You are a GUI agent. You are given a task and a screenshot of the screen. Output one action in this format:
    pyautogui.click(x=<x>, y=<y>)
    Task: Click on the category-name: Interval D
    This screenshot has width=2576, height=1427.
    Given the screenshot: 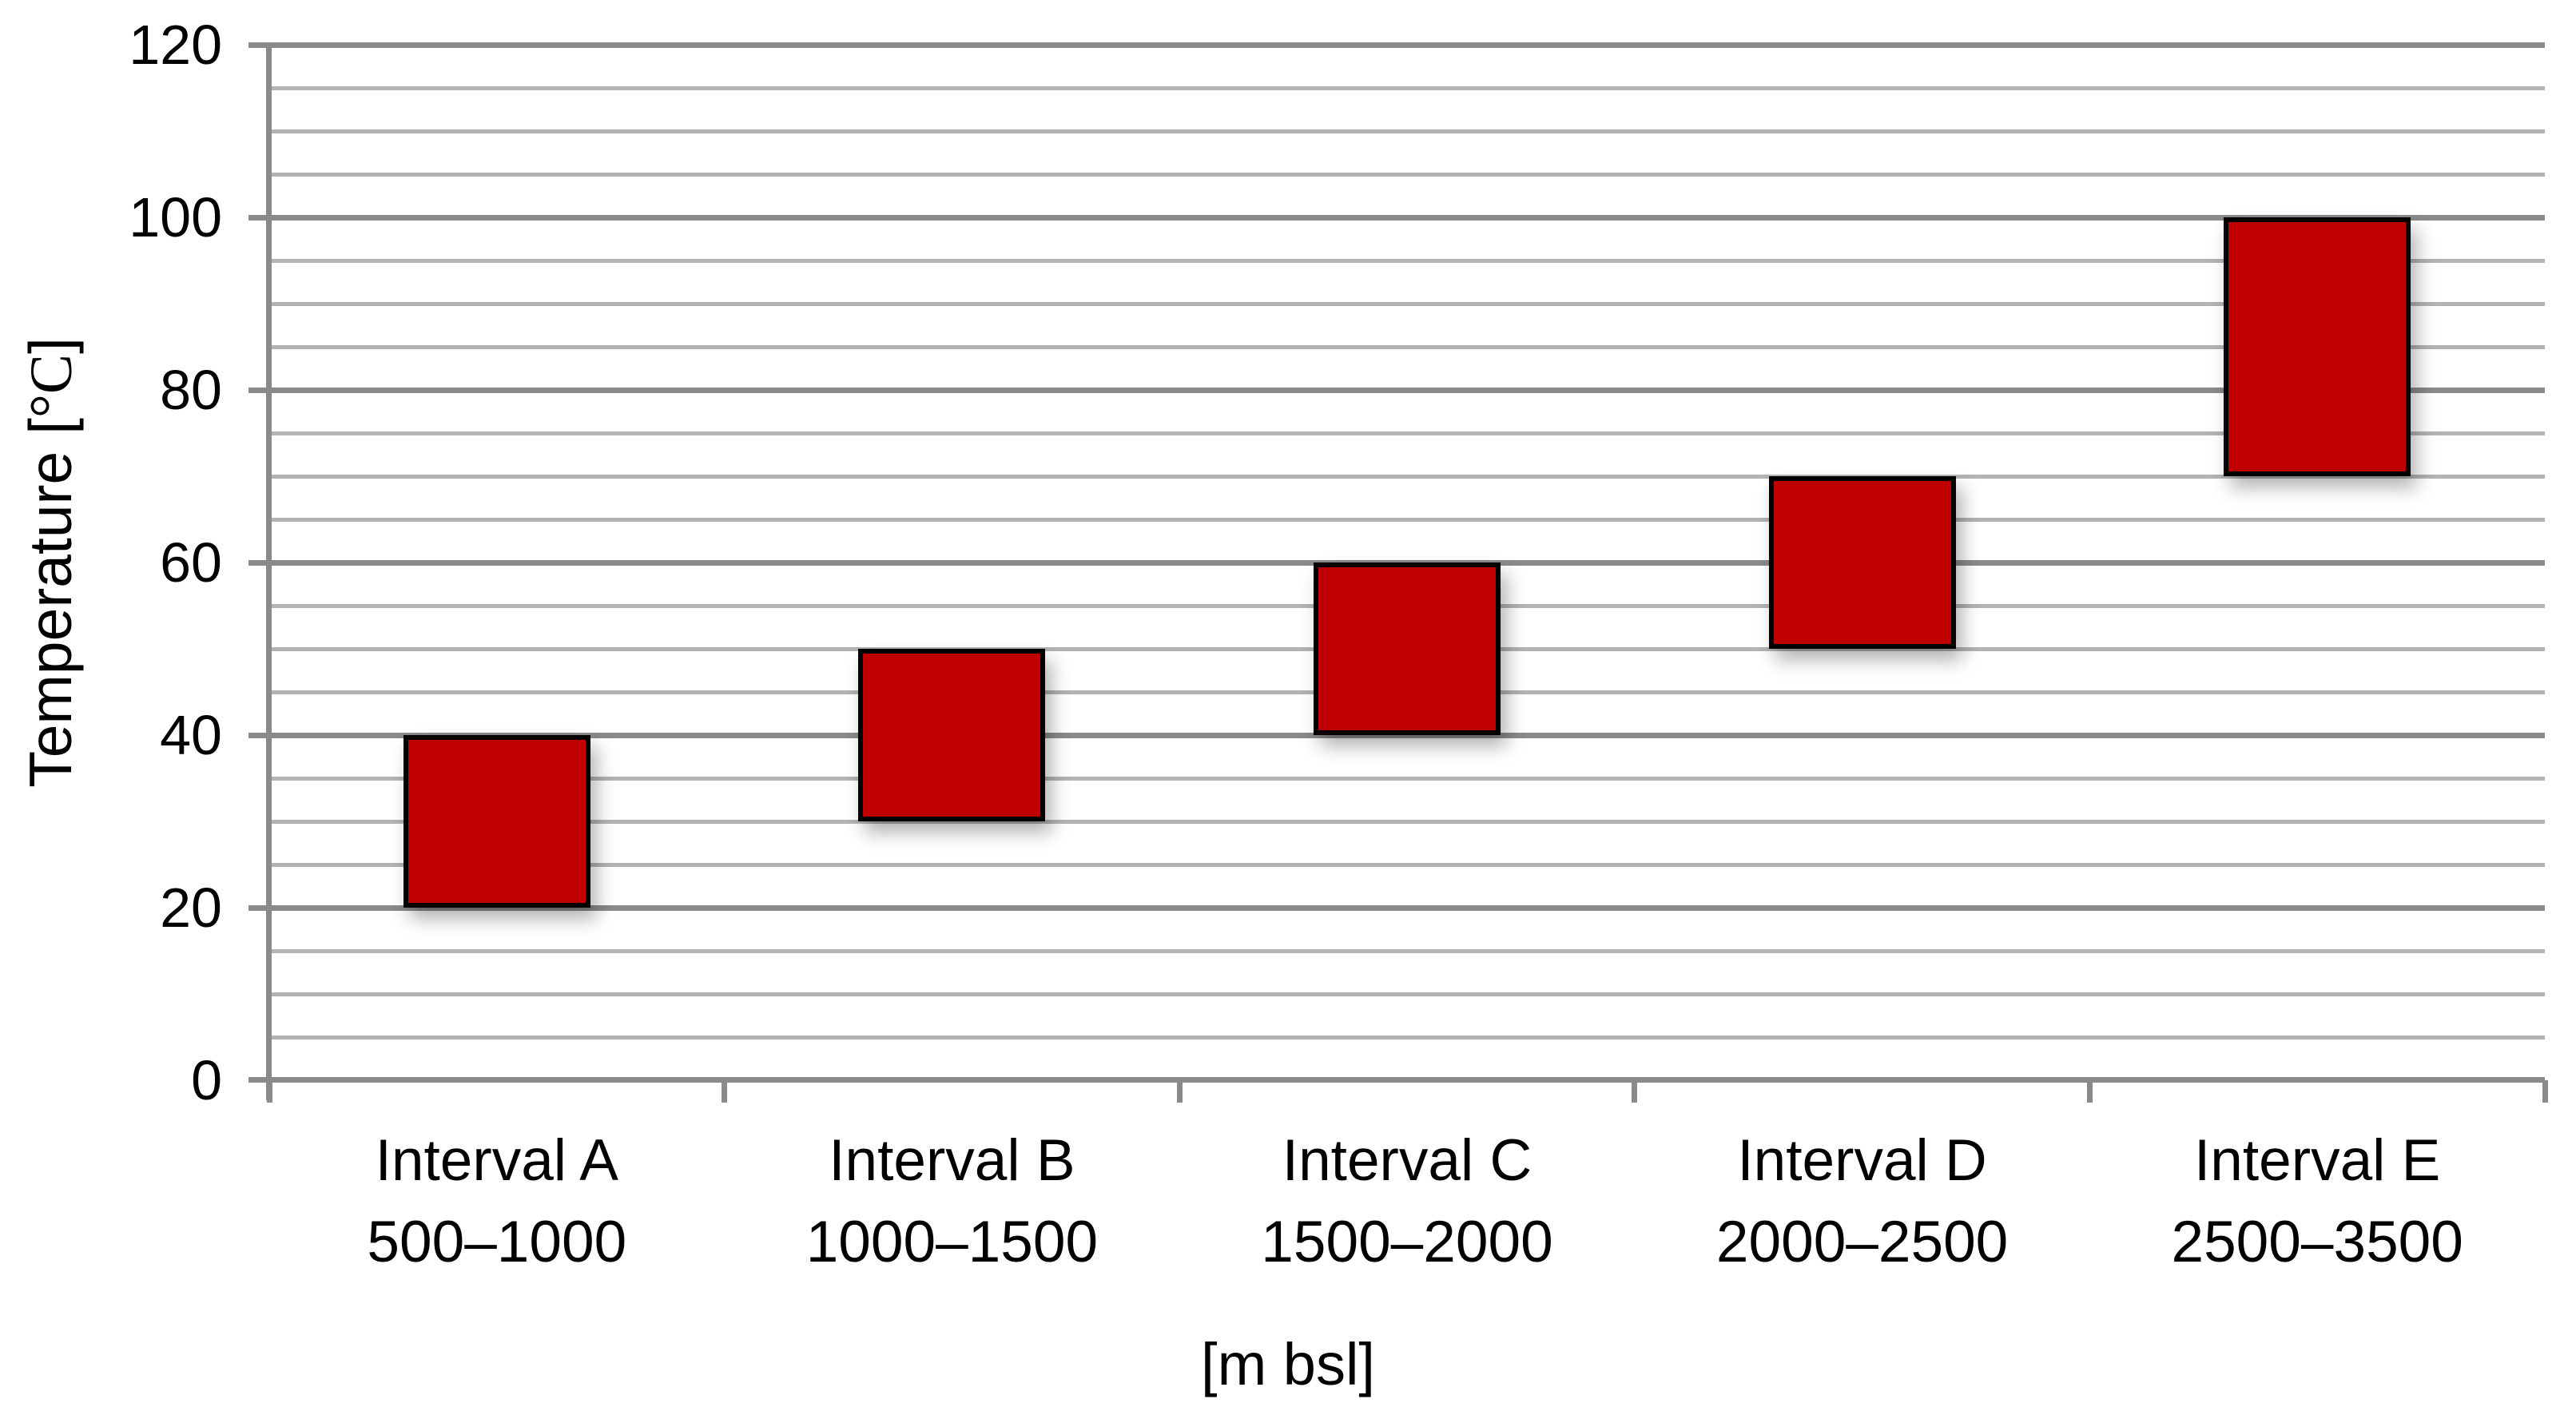 What is the action you would take?
    pyautogui.click(x=1862, y=1160)
    